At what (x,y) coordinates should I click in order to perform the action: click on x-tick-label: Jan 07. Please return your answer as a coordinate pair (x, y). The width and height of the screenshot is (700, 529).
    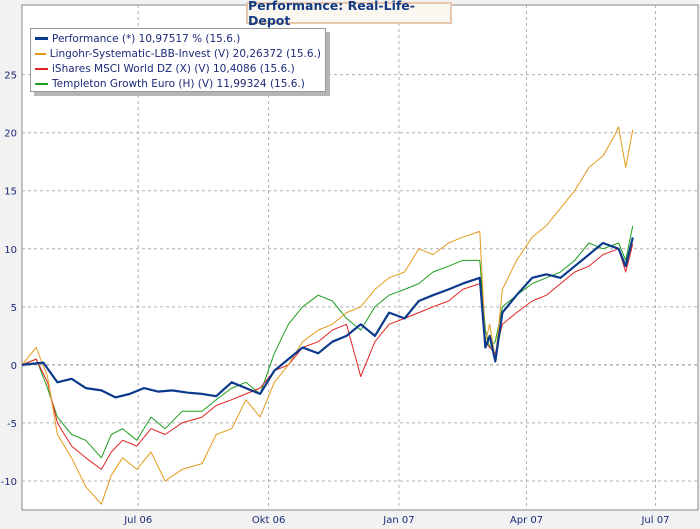
    Looking at the image, I should click on (398, 520).